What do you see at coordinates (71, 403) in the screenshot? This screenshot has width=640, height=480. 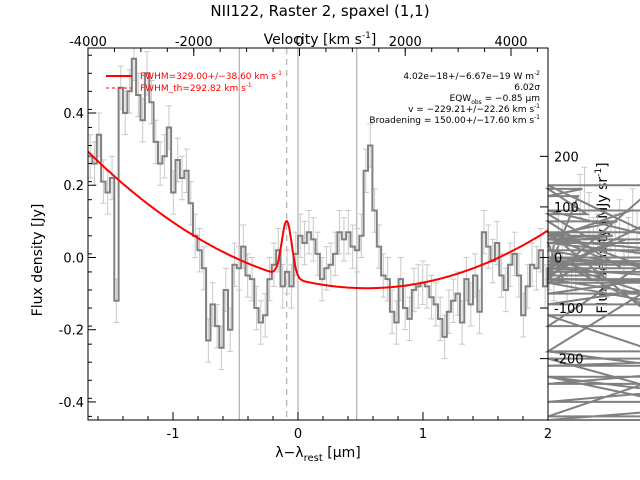 I see `y-tick-label: -0.4` at bounding box center [71, 403].